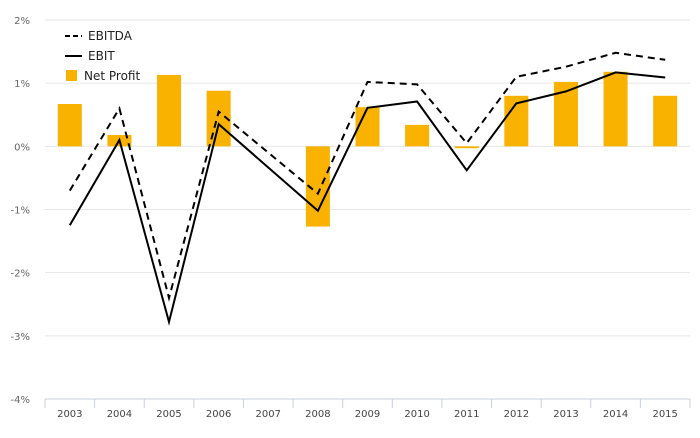 Image resolution: width=700 pixels, height=438 pixels. What do you see at coordinates (168, 414) in the screenshot?
I see `x-tick-label: 2005` at bounding box center [168, 414].